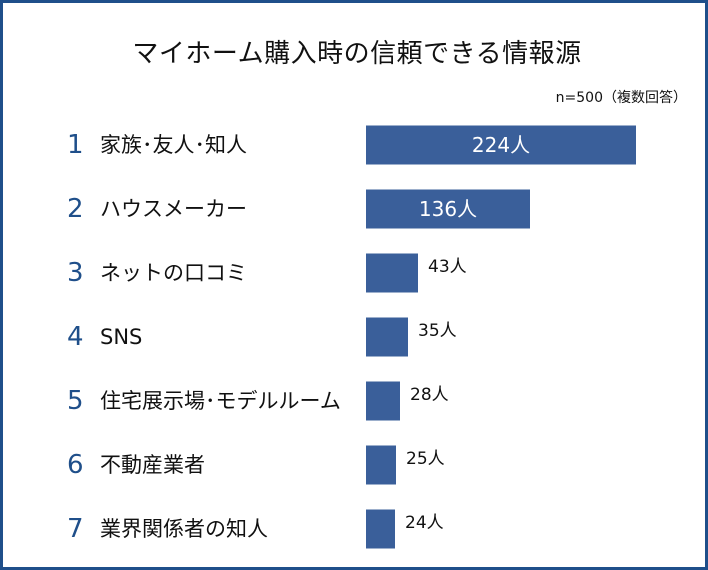 Image resolution: width=708 pixels, height=570 pixels. I want to click on rank-number-3: 3, so click(75, 273).